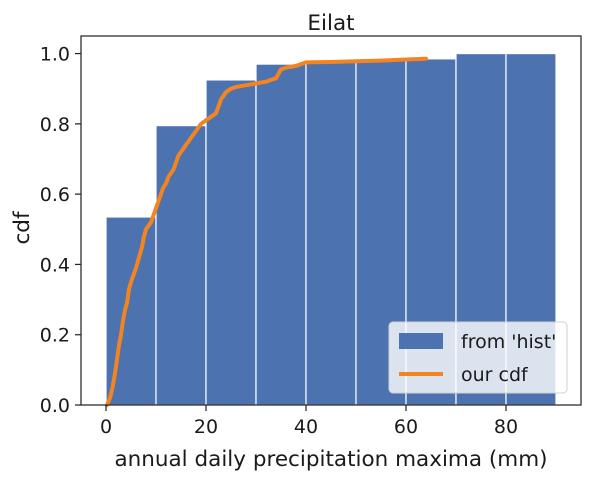  I want to click on y-tick-label: 0.2, so click(55, 336).